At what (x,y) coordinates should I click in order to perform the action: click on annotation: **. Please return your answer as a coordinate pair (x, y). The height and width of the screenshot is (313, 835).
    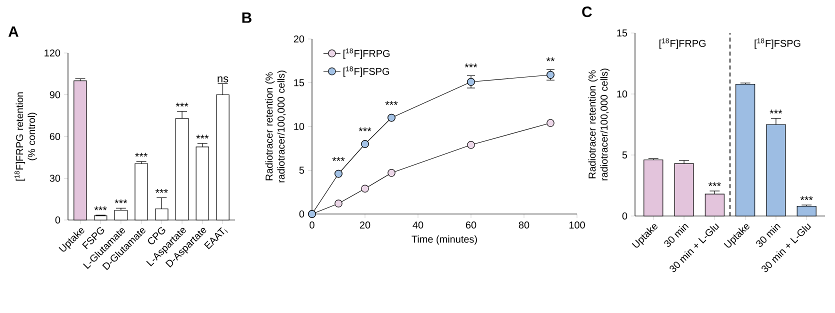
    Looking at the image, I should click on (550, 59).